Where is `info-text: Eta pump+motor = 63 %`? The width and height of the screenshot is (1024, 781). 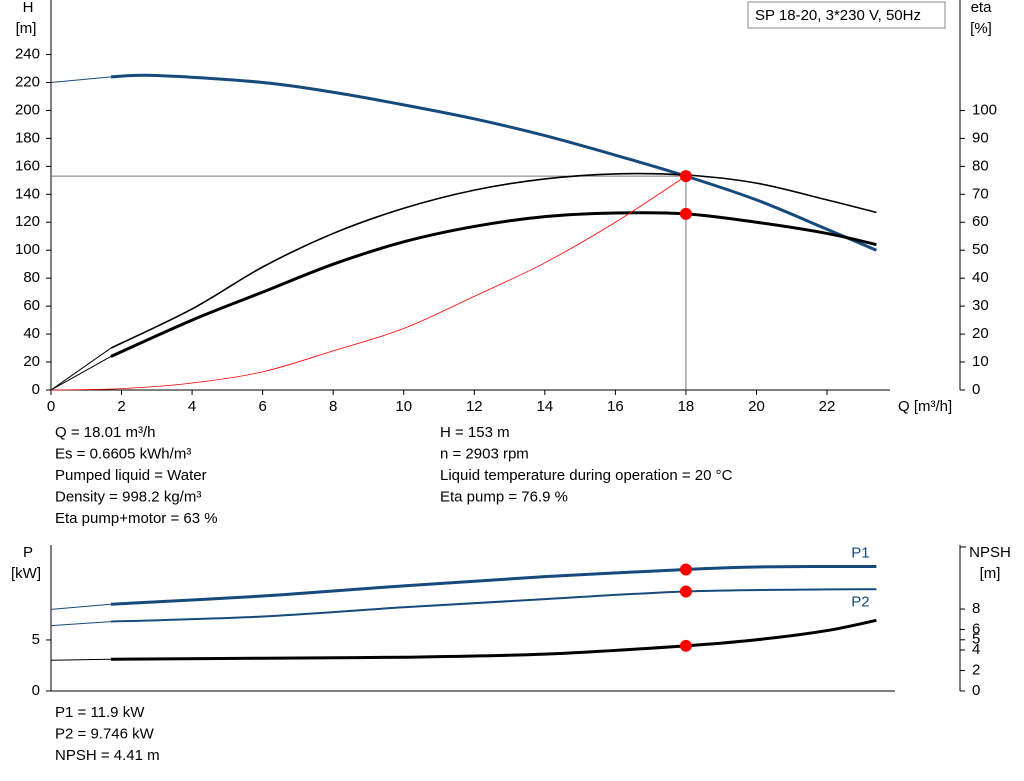 info-text: Eta pump+motor = 63 % is located at coordinates (136, 518).